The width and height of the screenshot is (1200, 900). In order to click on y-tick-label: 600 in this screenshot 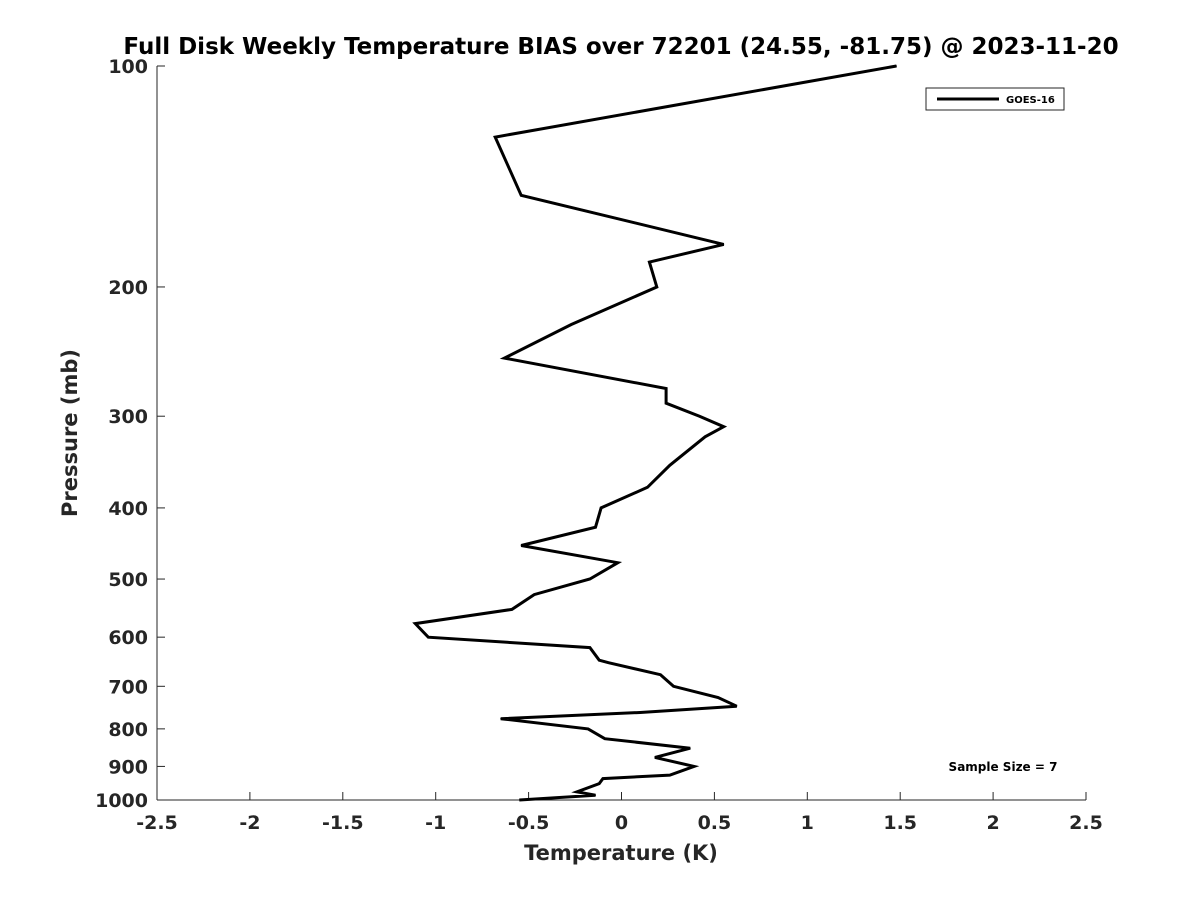, I will do `click(128, 638)`.